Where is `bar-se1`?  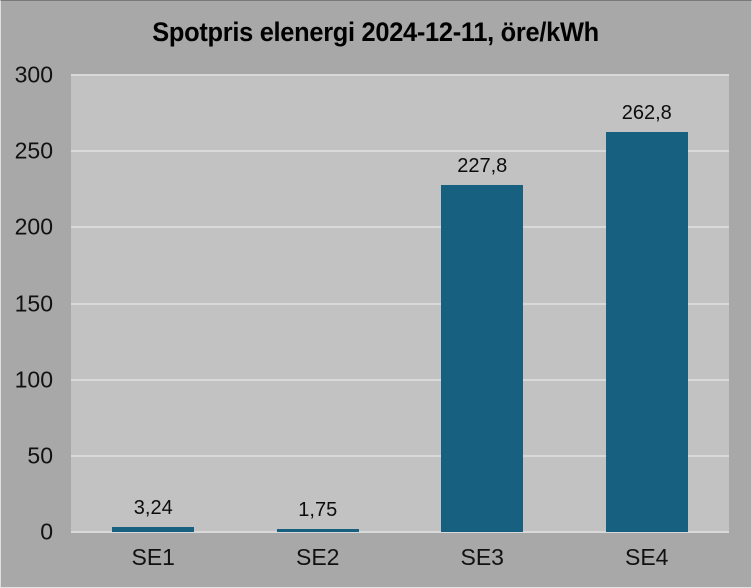
bar-se1 is located at coordinates (153, 529).